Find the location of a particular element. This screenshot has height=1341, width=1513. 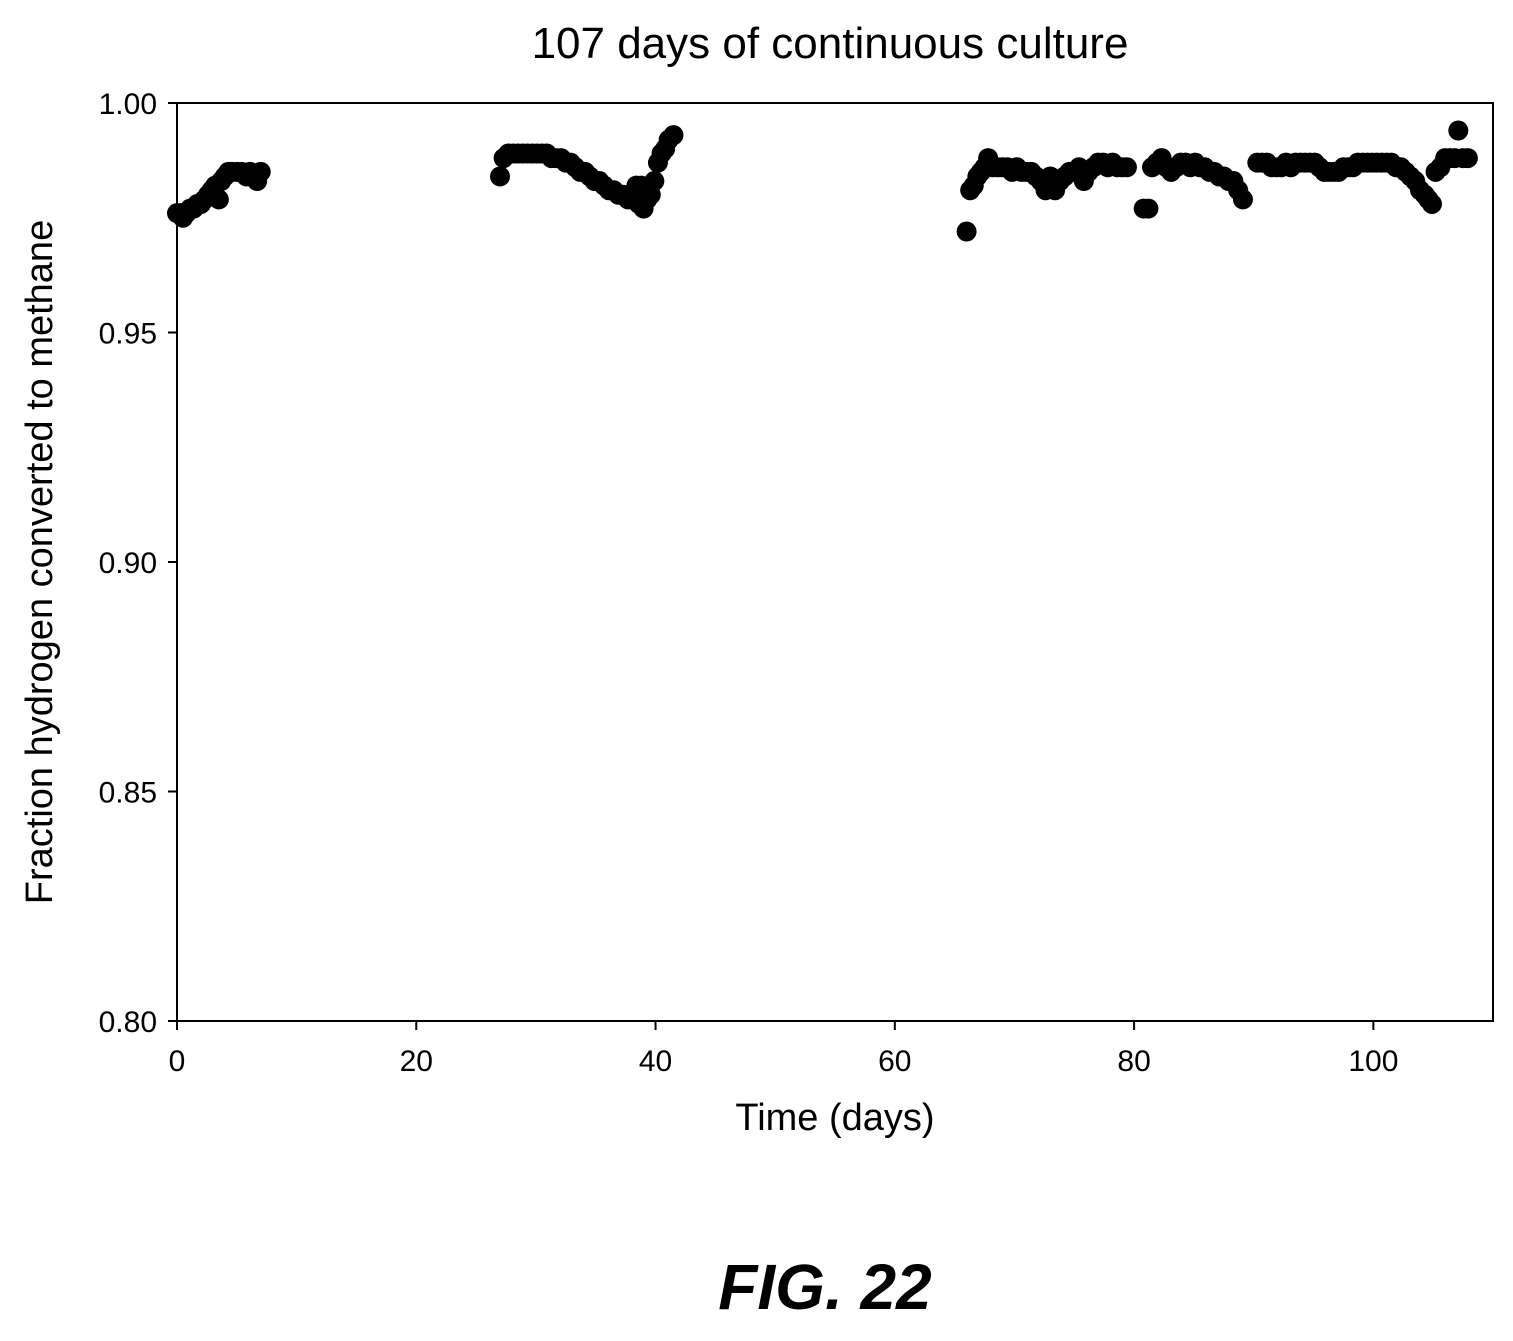

y-tick-label: 0.85 is located at coordinates (128, 793).